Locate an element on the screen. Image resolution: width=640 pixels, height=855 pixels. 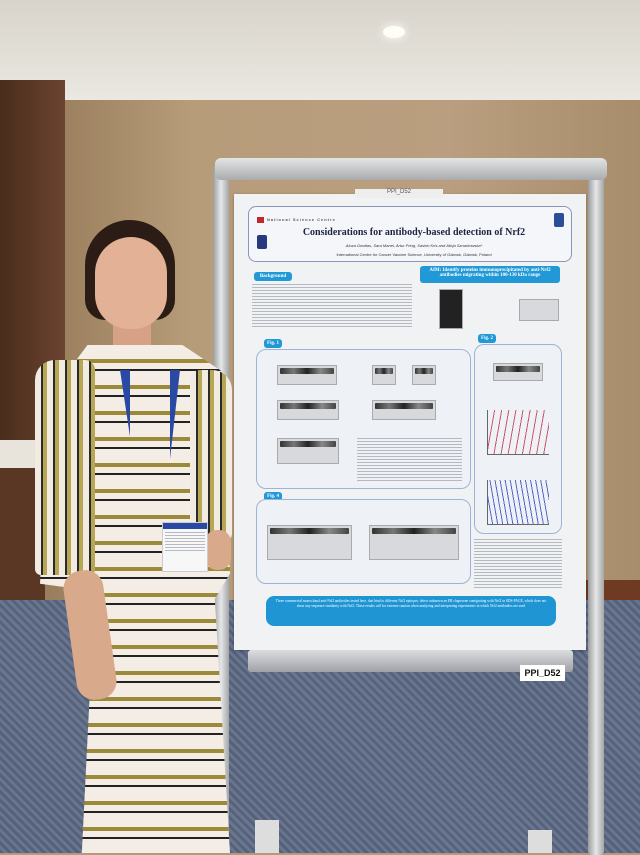
sleeve-left is located at coordinates (65, 467).